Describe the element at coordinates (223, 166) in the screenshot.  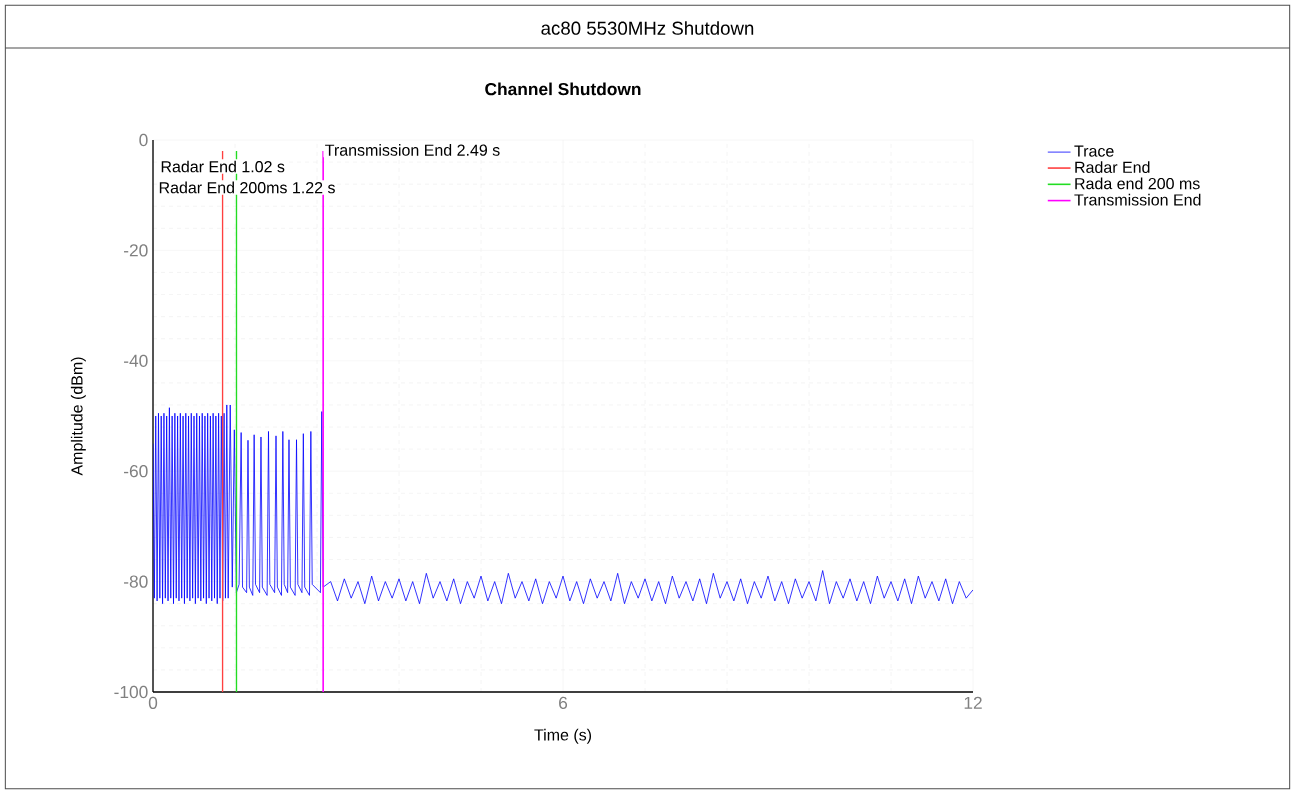
I see `annotation: Radar End 1.02 s` at that location.